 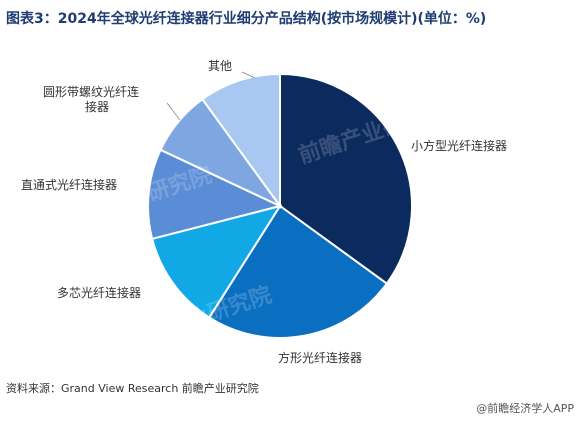 I want to click on slice-label-straight: 直通式光纤连接器, so click(x=69, y=185).